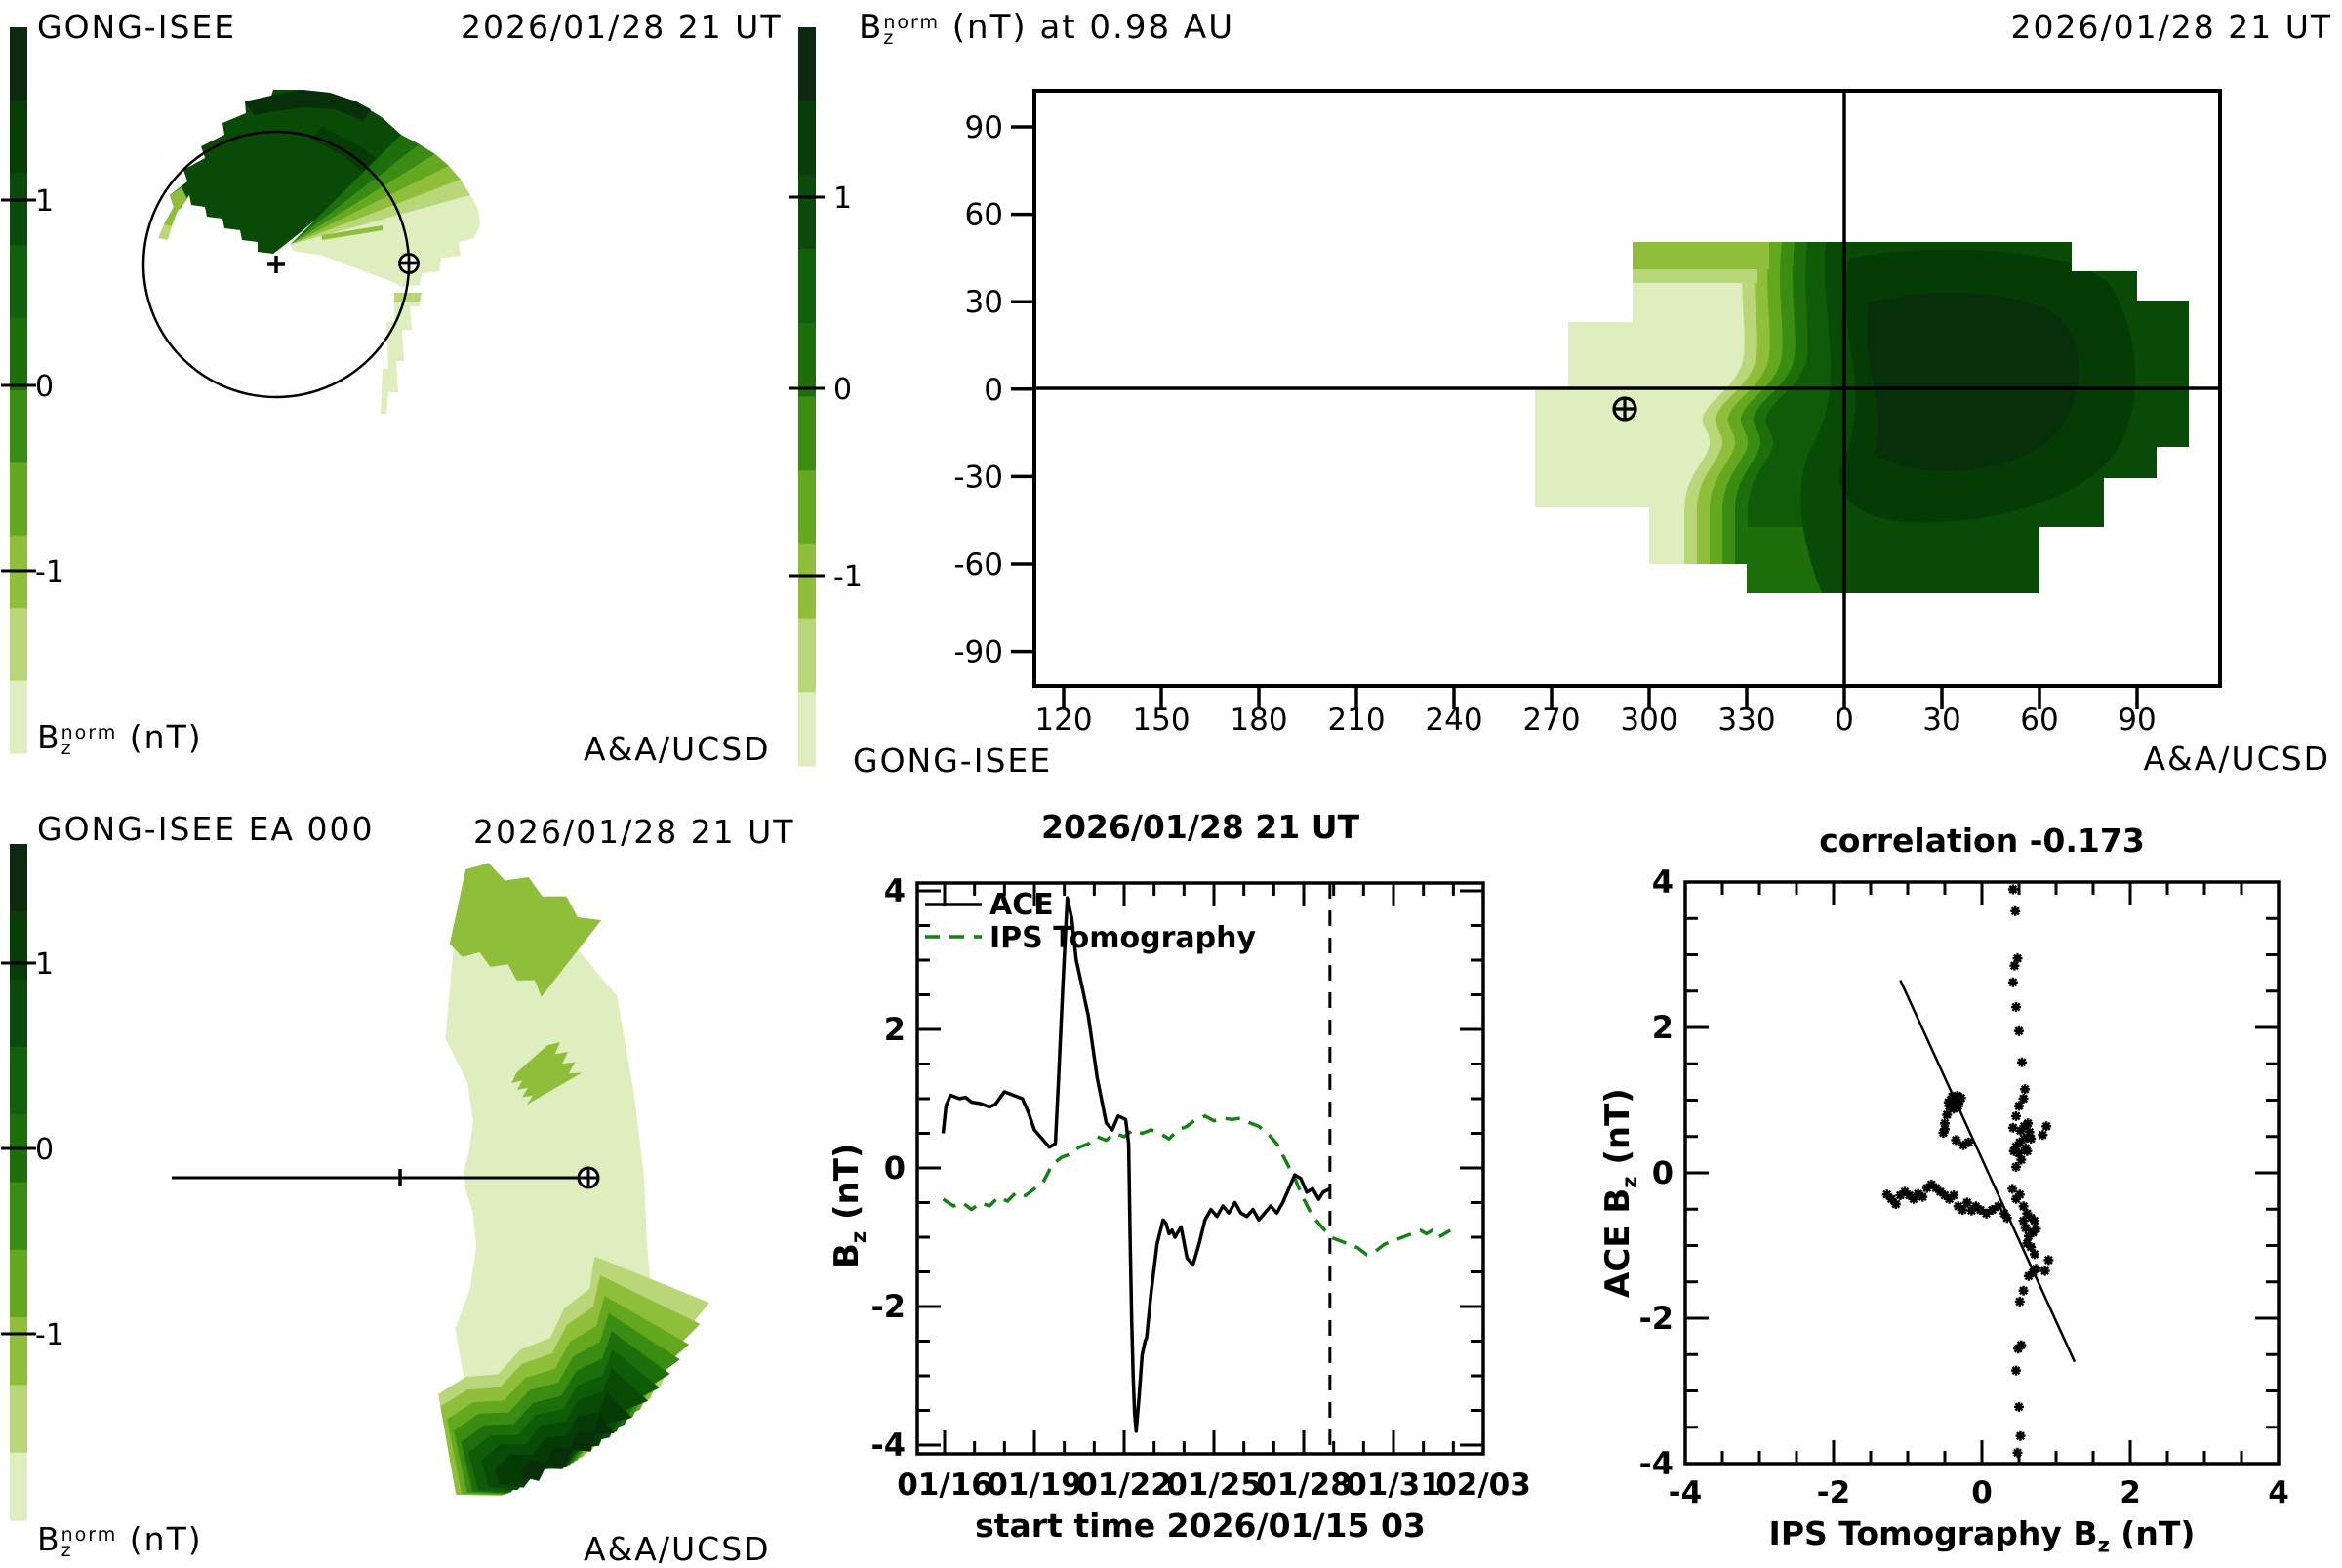 The width and height of the screenshot is (2342, 1568). I want to click on x-tick-label: 150, so click(1161, 720).